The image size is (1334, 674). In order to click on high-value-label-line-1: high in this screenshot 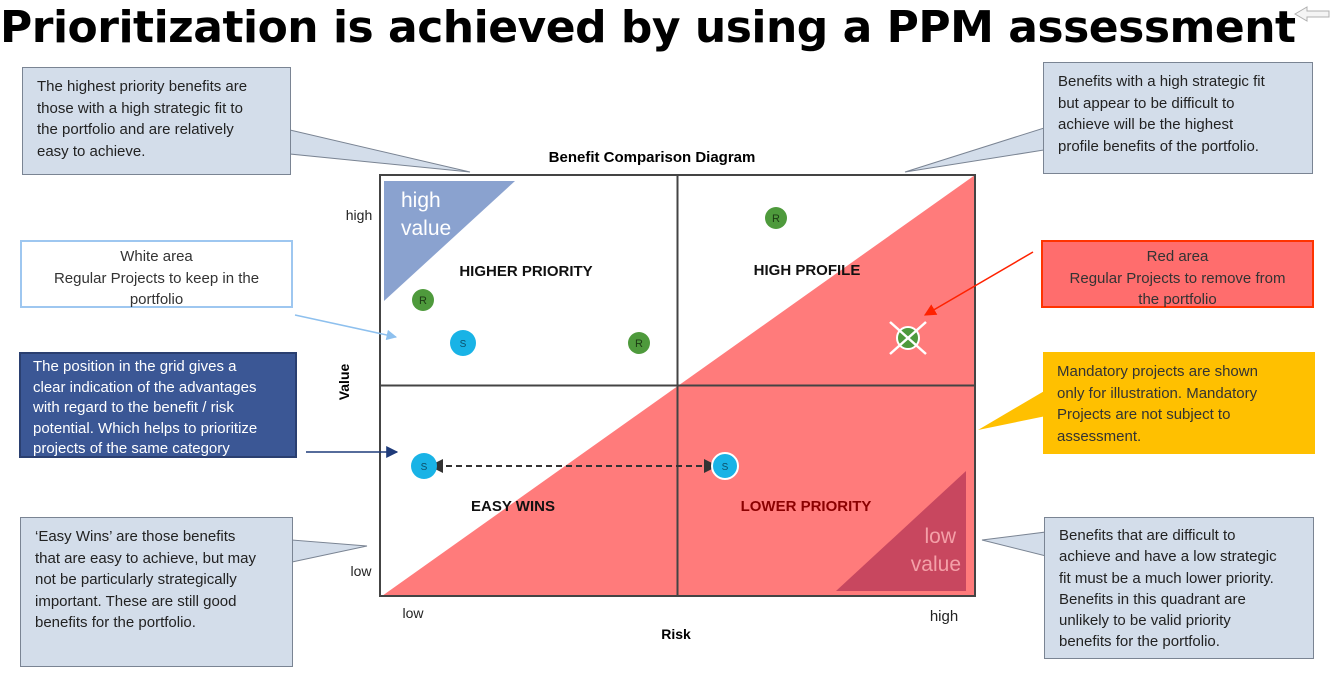, I will do `click(421, 200)`.